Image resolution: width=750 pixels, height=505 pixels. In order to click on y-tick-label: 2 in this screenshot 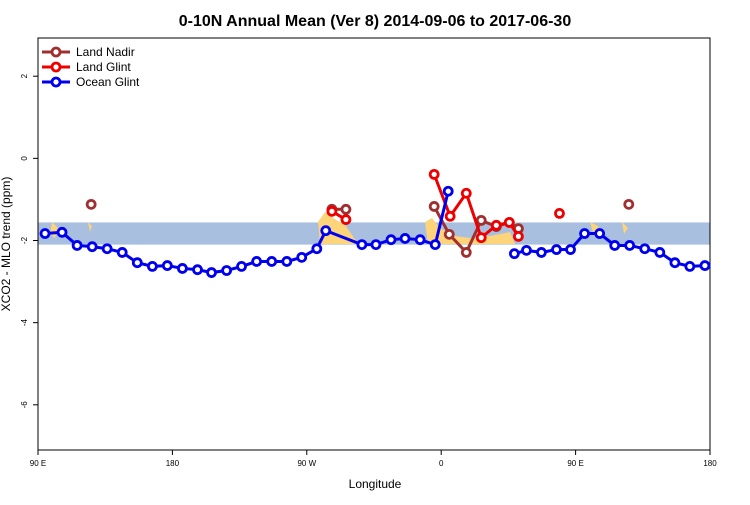, I will do `click(24, 75)`.